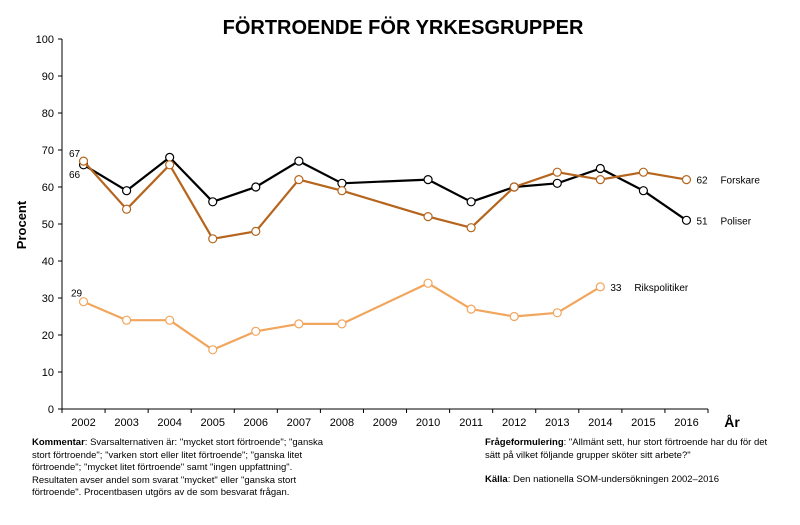 This screenshot has width=800, height=525. I want to click on series-rikspolitiker: 29 33 Rikspolitiker, so click(380, 316).